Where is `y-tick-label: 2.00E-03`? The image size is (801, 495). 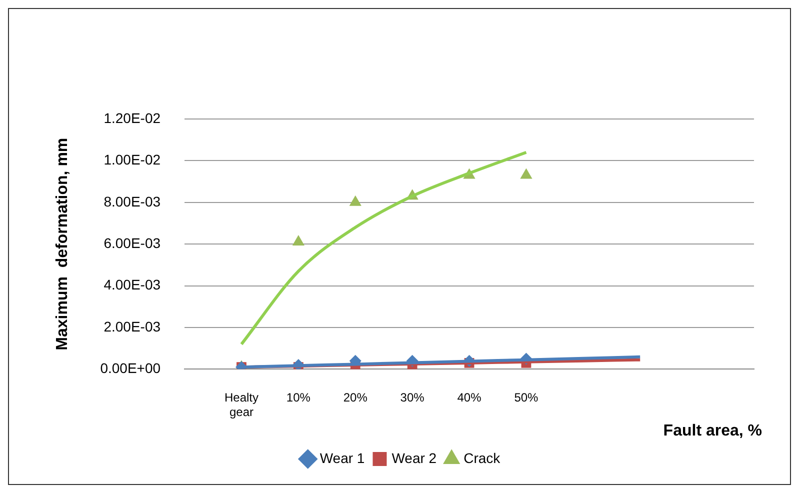 y-tick-label: 2.00E-03 is located at coordinates (132, 326).